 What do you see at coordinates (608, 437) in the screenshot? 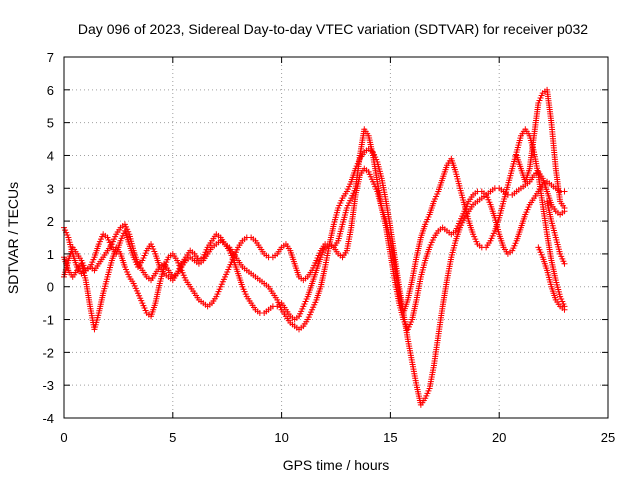
I see `x-tick-label: 25` at bounding box center [608, 437].